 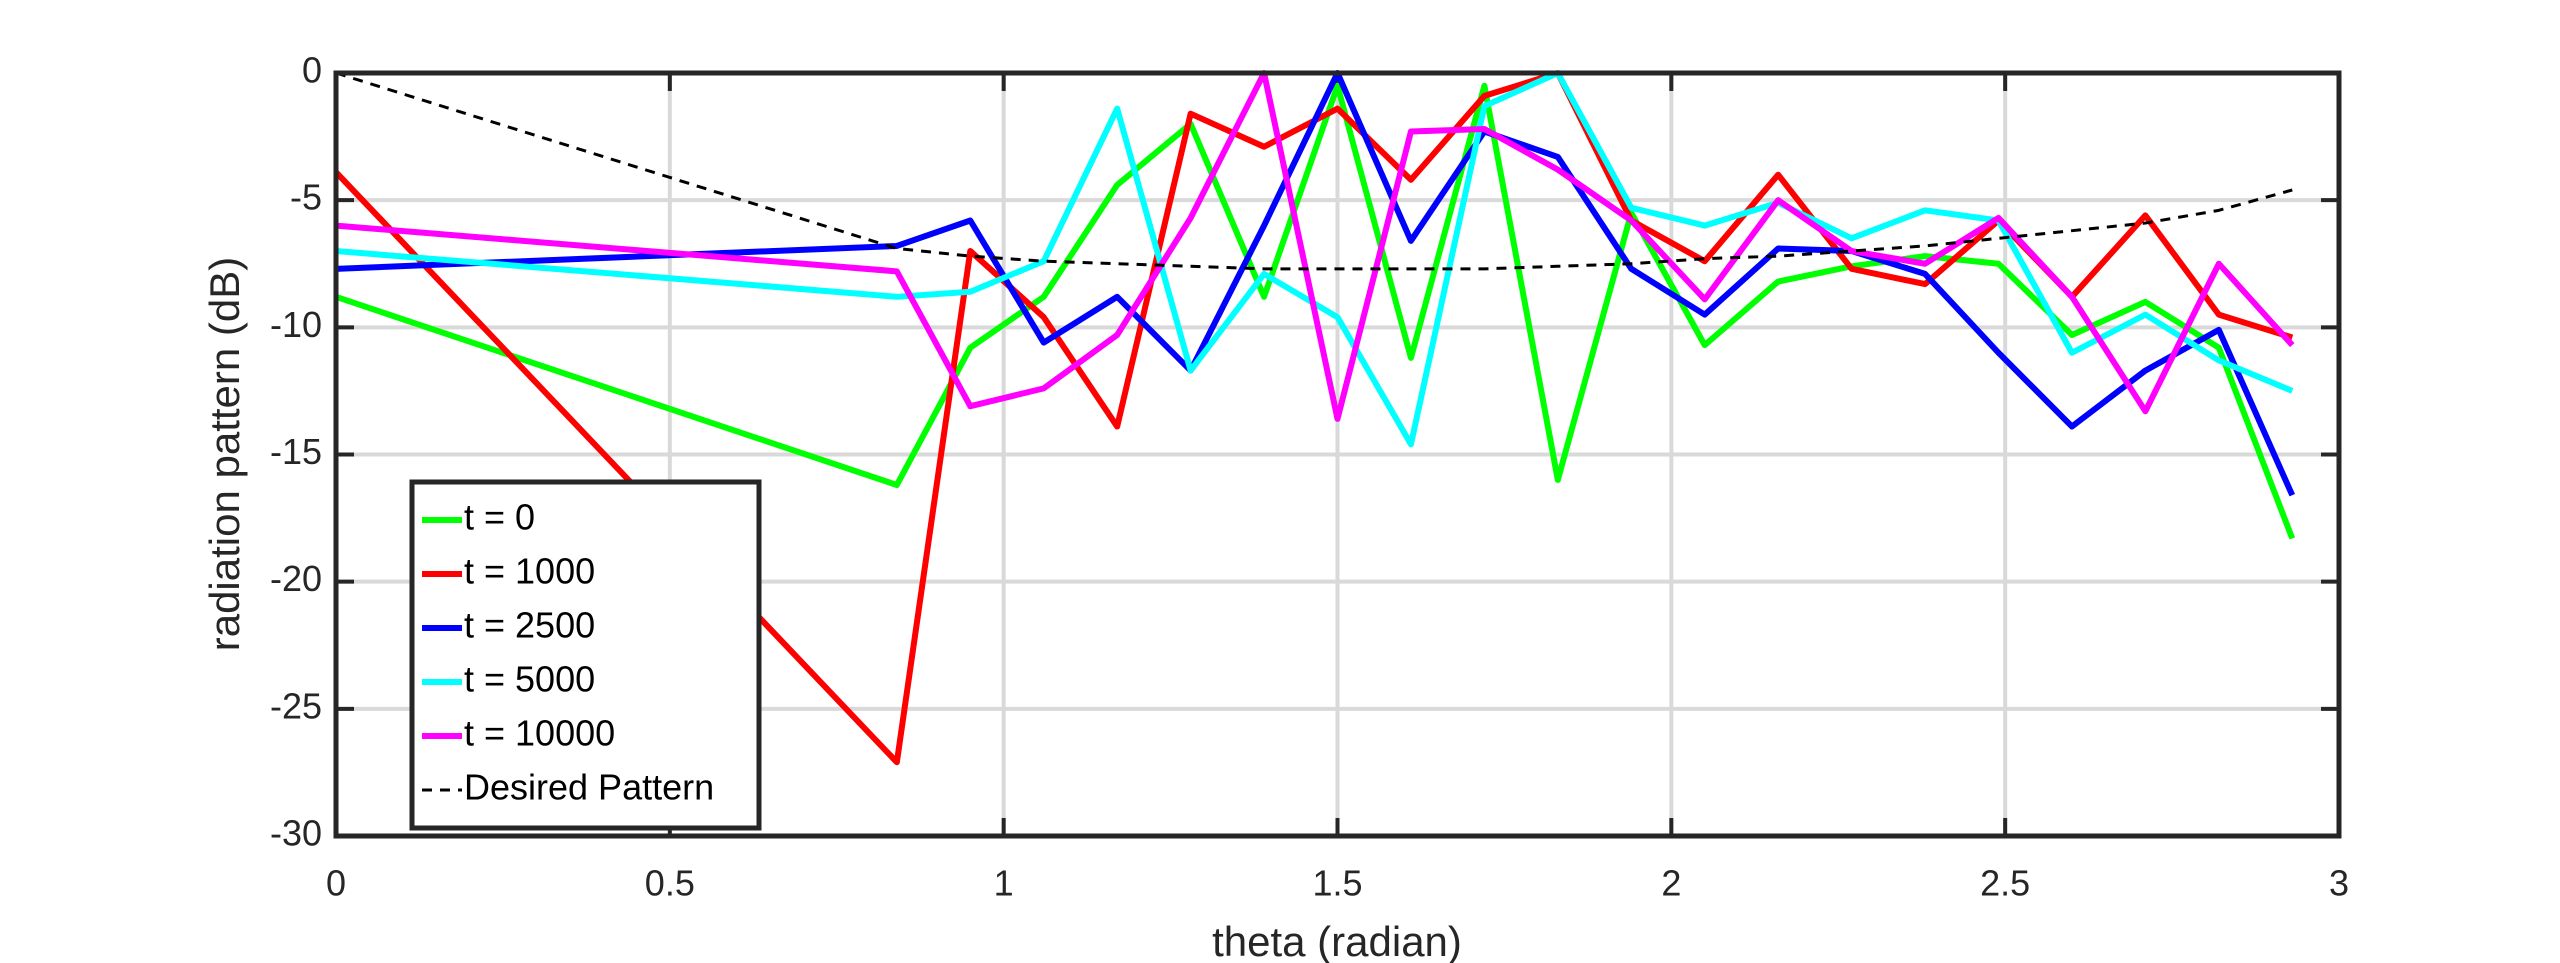 What do you see at coordinates (589, 787) in the screenshot?
I see `legend-label: Desired Pattern` at bounding box center [589, 787].